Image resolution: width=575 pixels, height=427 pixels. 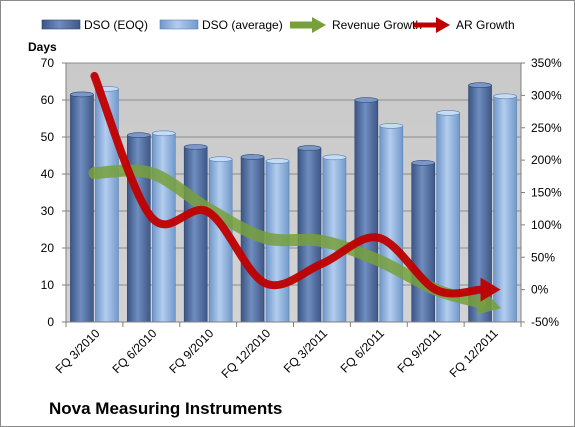 What do you see at coordinates (545, 322) in the screenshot?
I see `y2-tick-label: -50%` at bounding box center [545, 322].